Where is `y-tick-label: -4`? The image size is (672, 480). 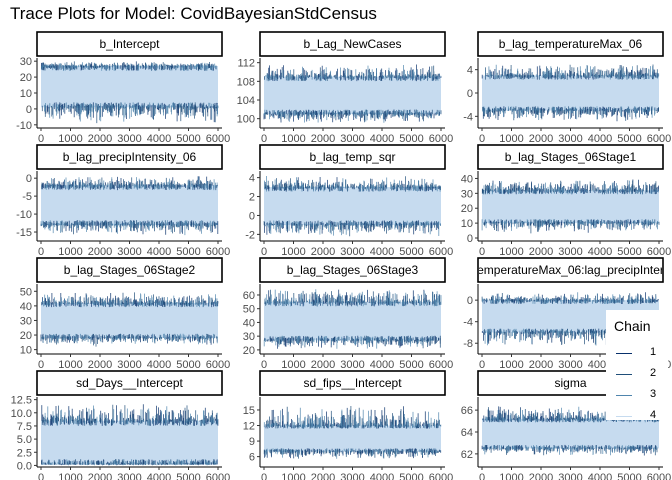 y-tick-label: -4 is located at coordinates (468, 117).